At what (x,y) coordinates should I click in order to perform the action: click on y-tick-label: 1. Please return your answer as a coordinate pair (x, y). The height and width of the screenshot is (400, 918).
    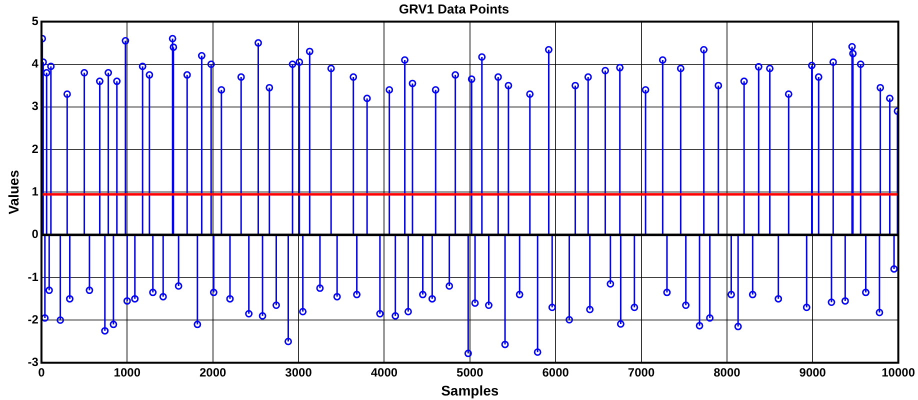
    Looking at the image, I should click on (35, 191).